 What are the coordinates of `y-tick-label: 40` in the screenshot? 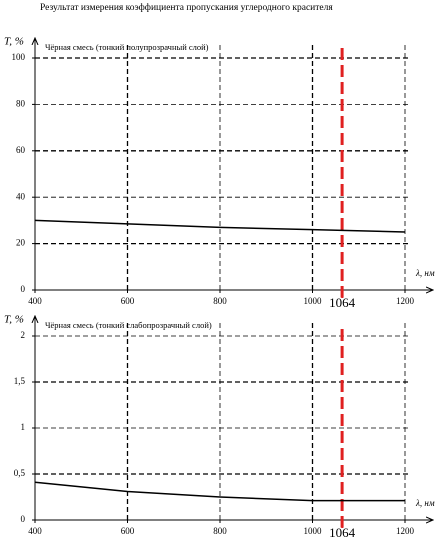 It's located at (21, 196).